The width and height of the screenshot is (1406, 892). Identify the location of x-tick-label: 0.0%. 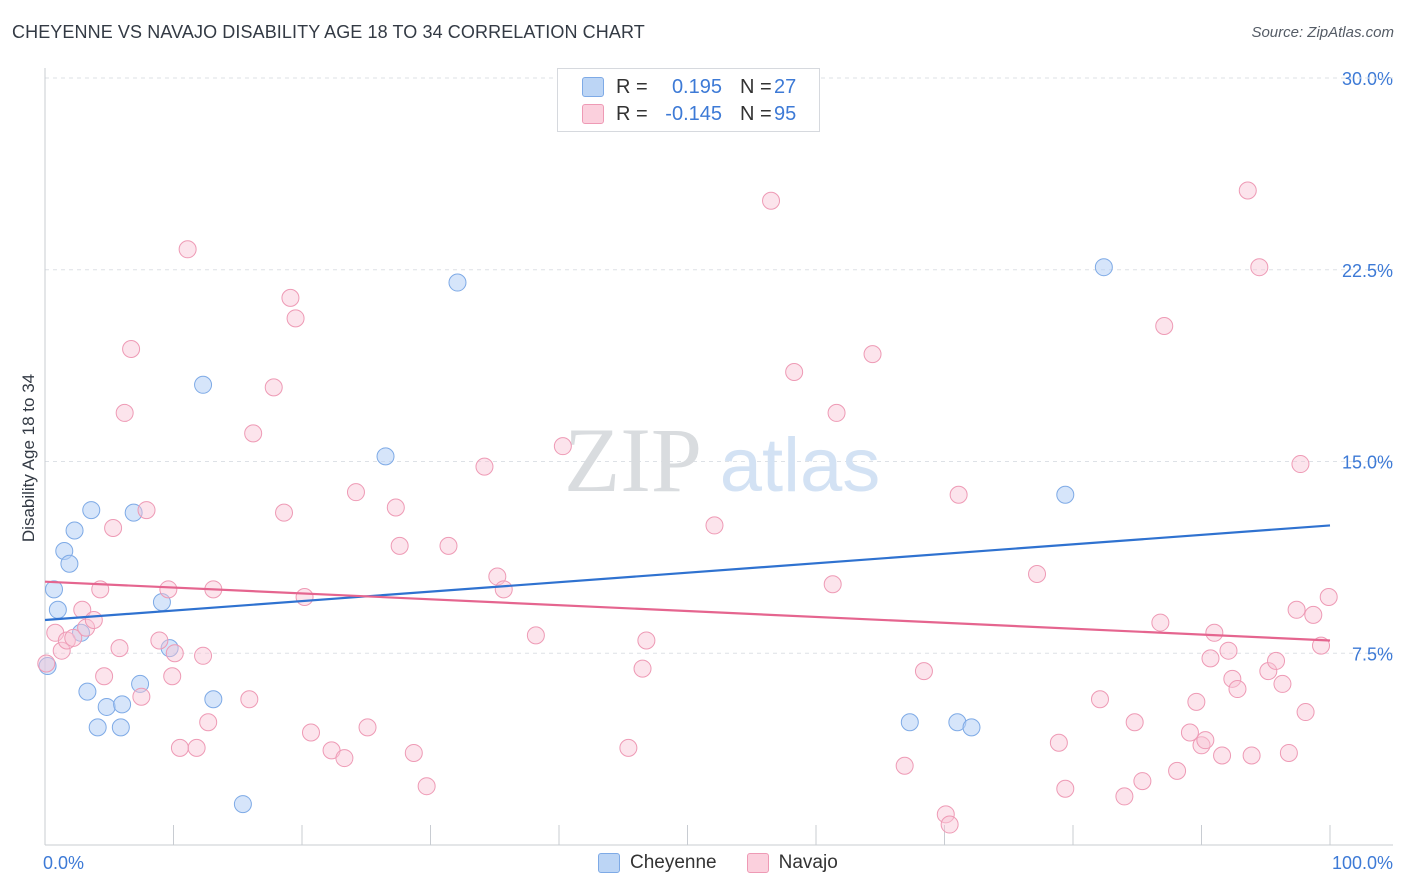
(63, 863).